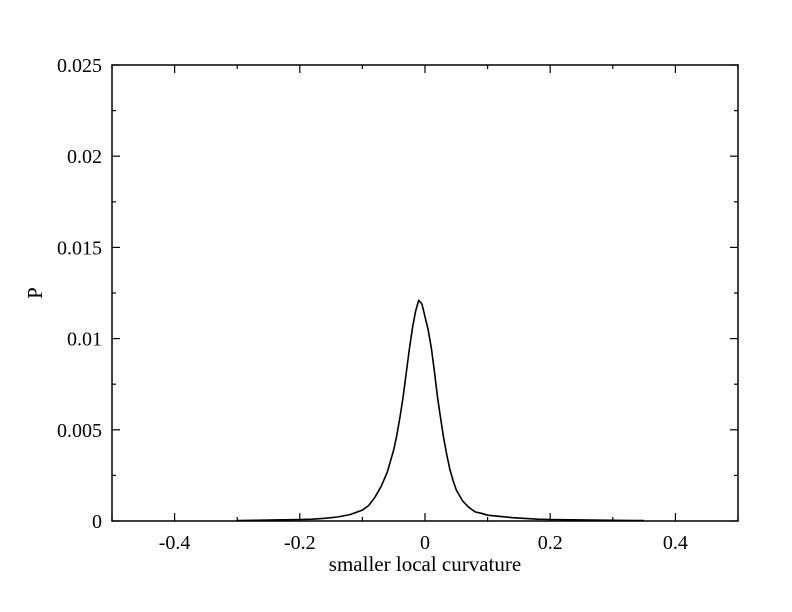 The image size is (792, 612). I want to click on y-tick-label: 0.02, so click(84, 157).